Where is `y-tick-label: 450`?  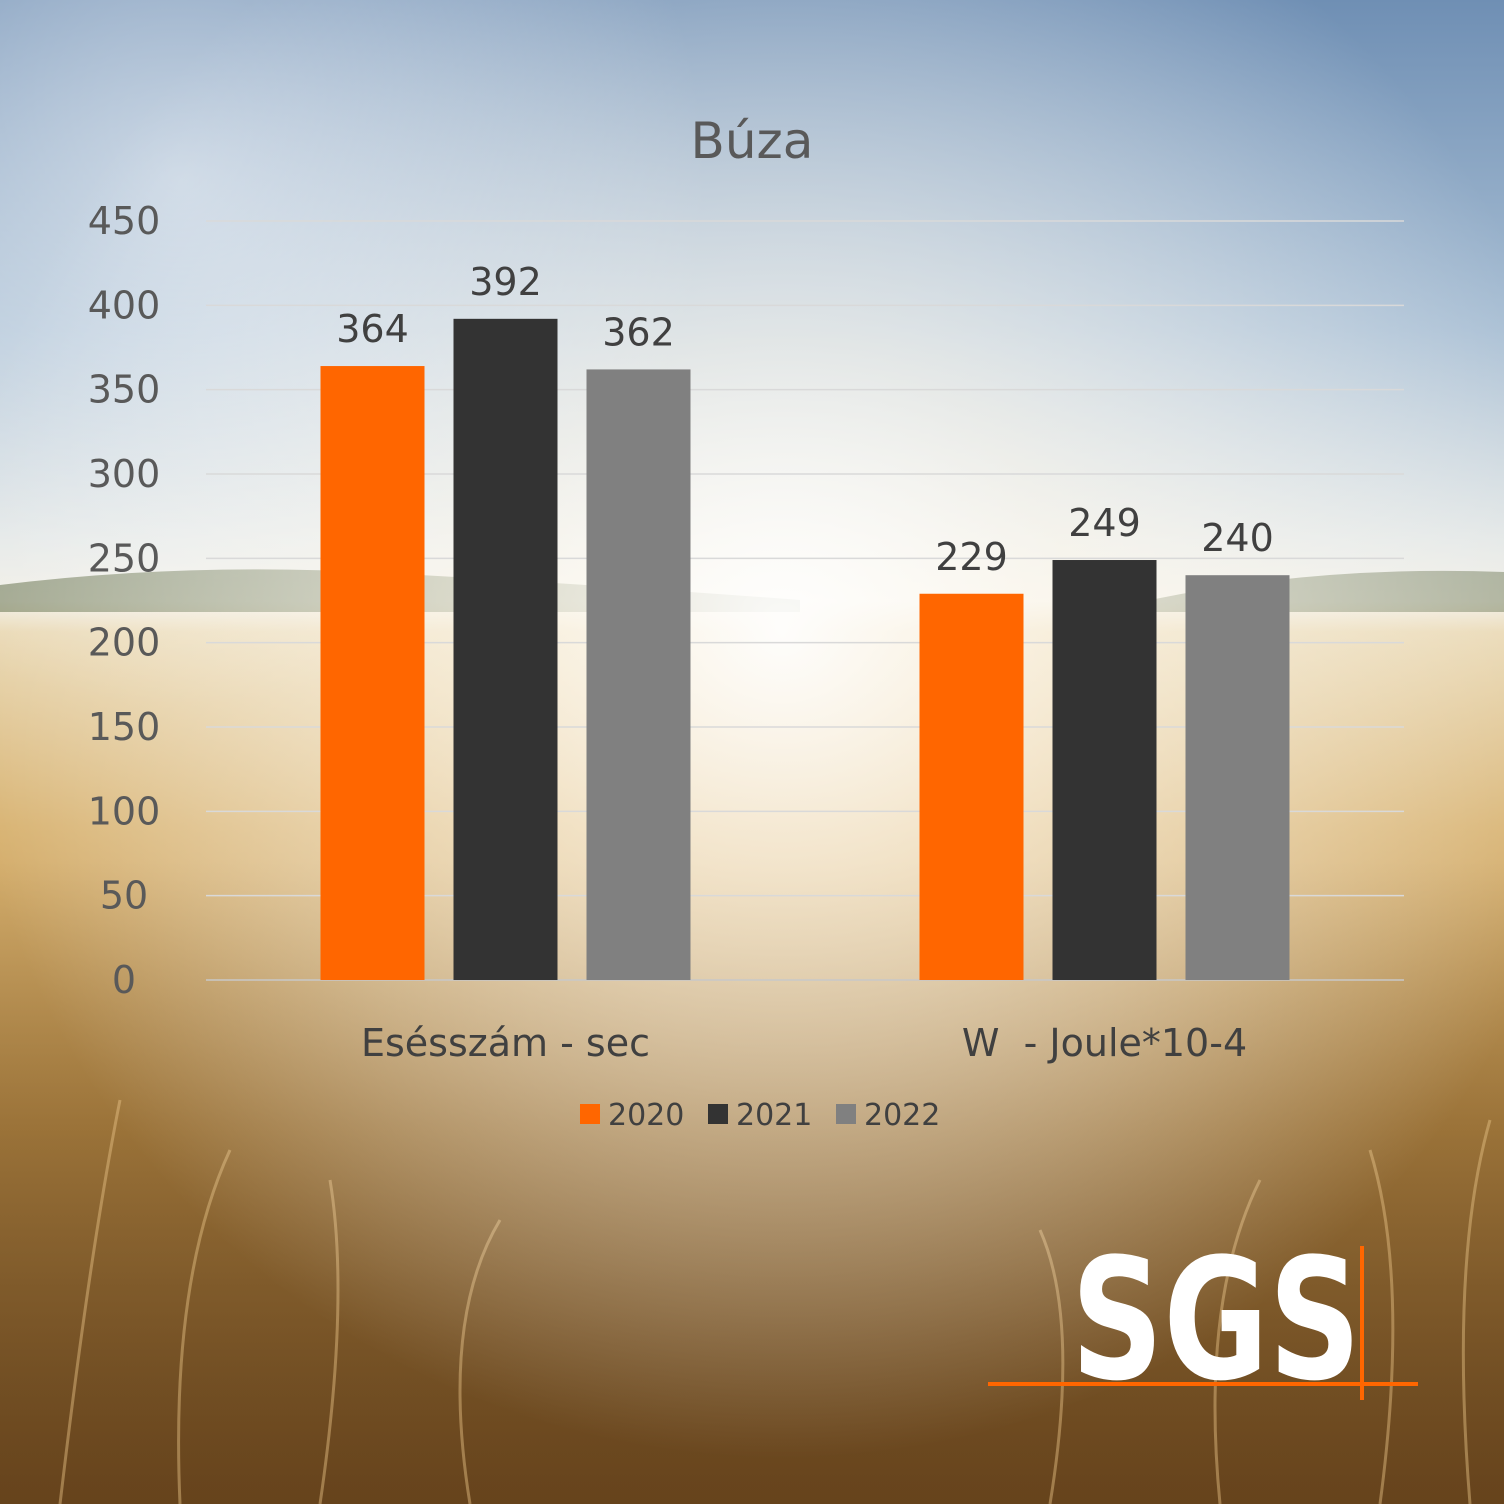
y-tick-label: 450 is located at coordinates (124, 221).